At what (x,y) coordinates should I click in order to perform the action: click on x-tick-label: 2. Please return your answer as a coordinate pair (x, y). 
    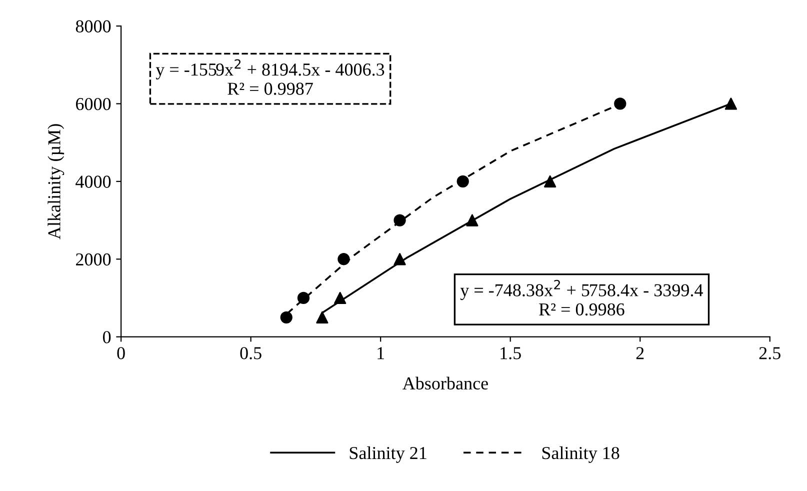
    Looking at the image, I should click on (640, 353).